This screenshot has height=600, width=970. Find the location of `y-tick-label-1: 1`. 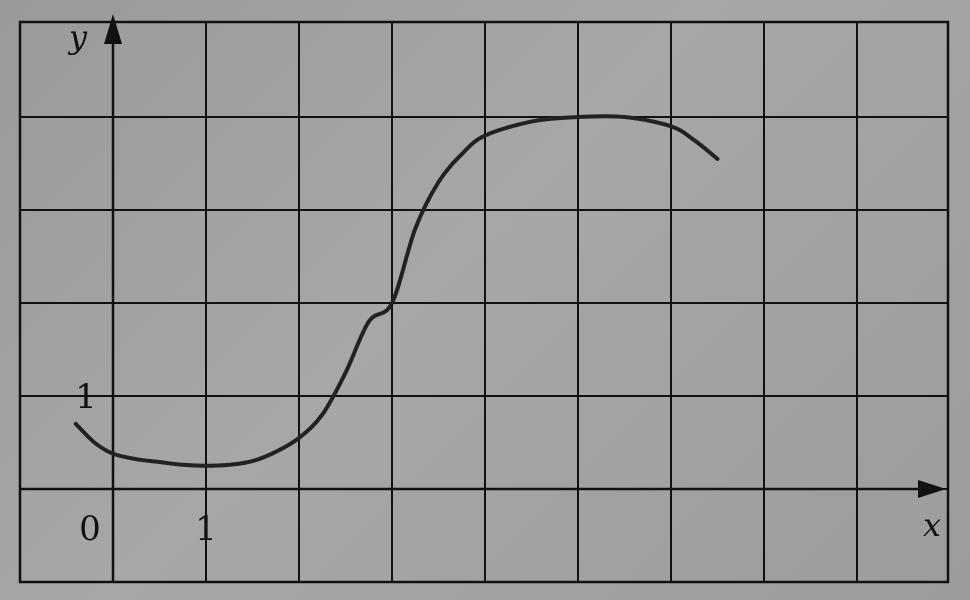

y-tick-label-1: 1 is located at coordinates (86, 397).